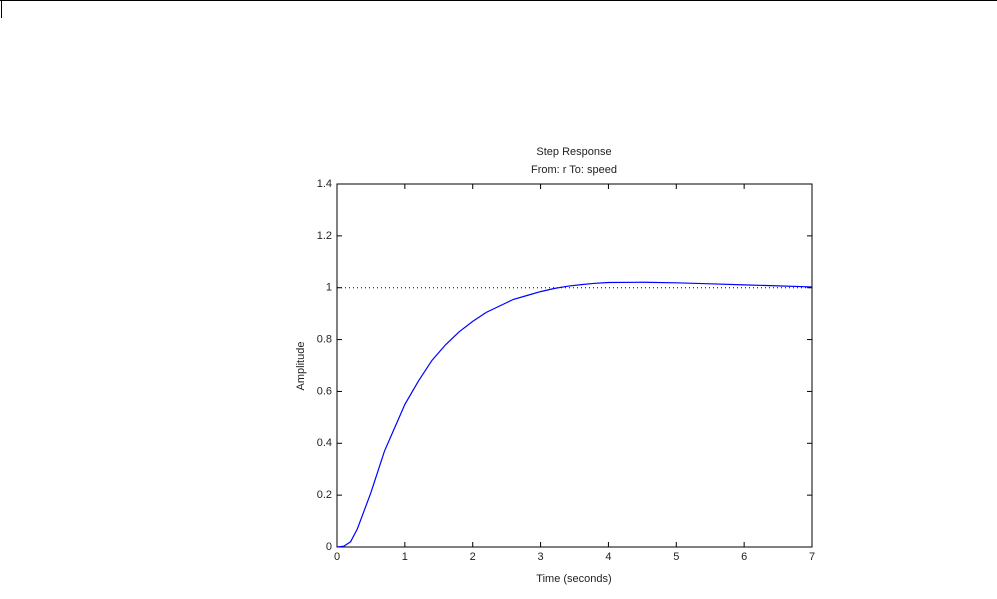 This screenshot has height=599, width=997. I want to click on chart-title: Step Response, so click(573, 152).